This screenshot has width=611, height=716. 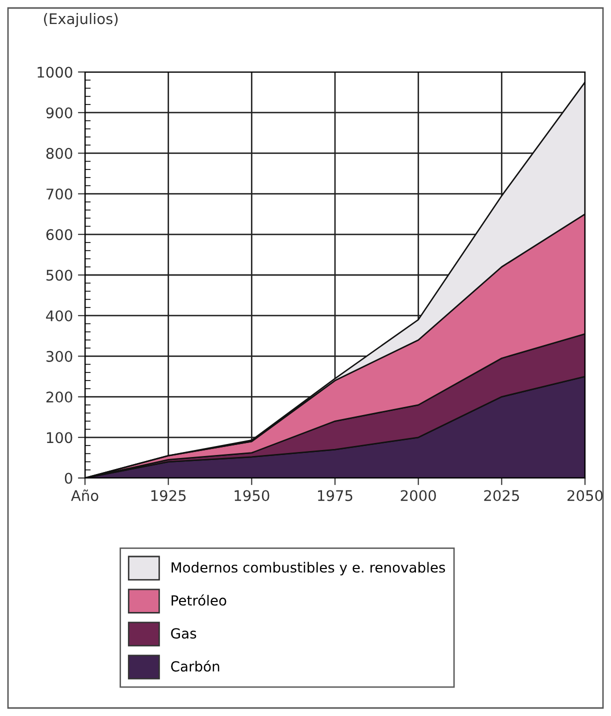 What do you see at coordinates (59, 234) in the screenshot?
I see `y-tick-label: 600` at bounding box center [59, 234].